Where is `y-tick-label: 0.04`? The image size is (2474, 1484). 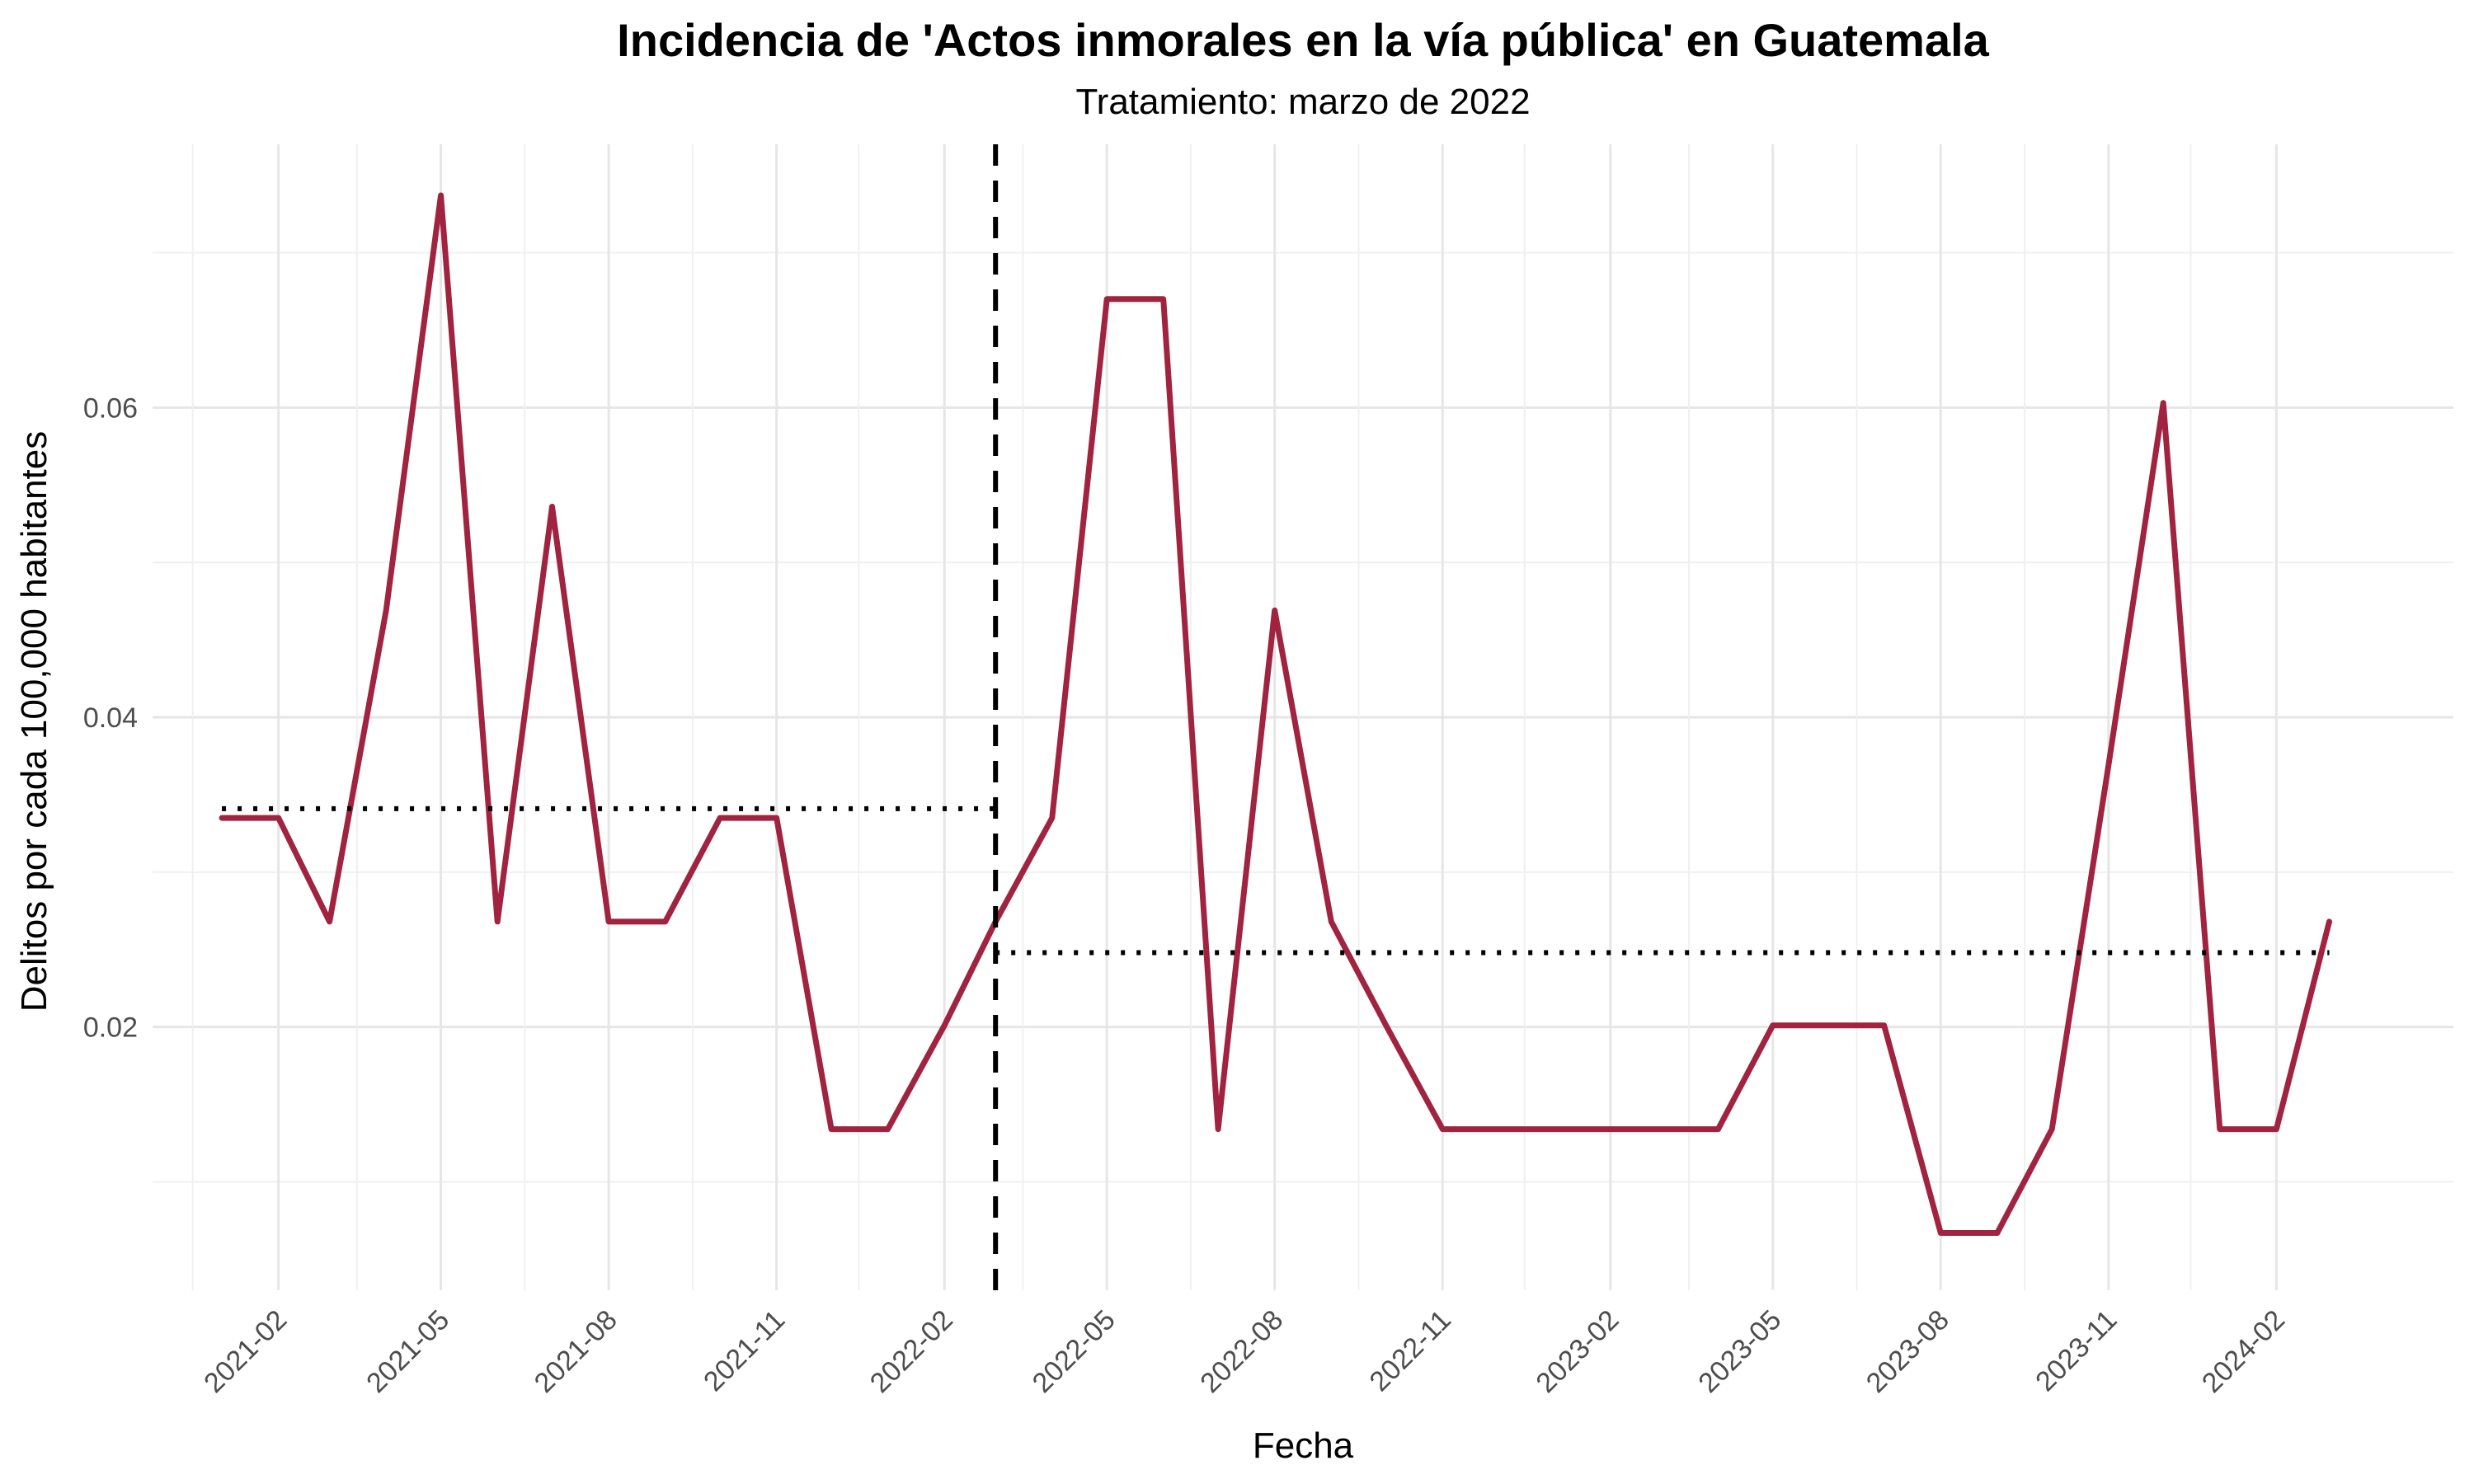
y-tick-label: 0.04 is located at coordinates (110, 718).